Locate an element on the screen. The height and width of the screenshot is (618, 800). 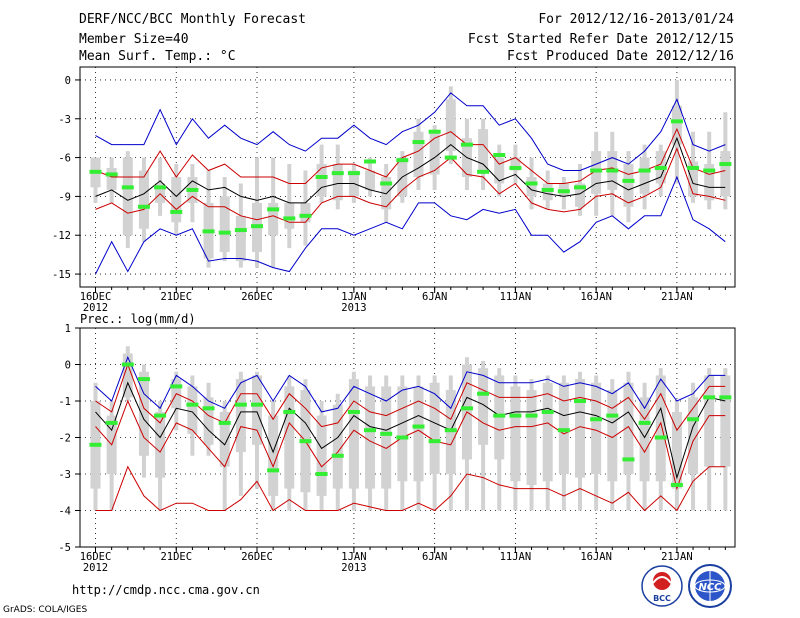
temp-line-upper is located at coordinates (410, 155).